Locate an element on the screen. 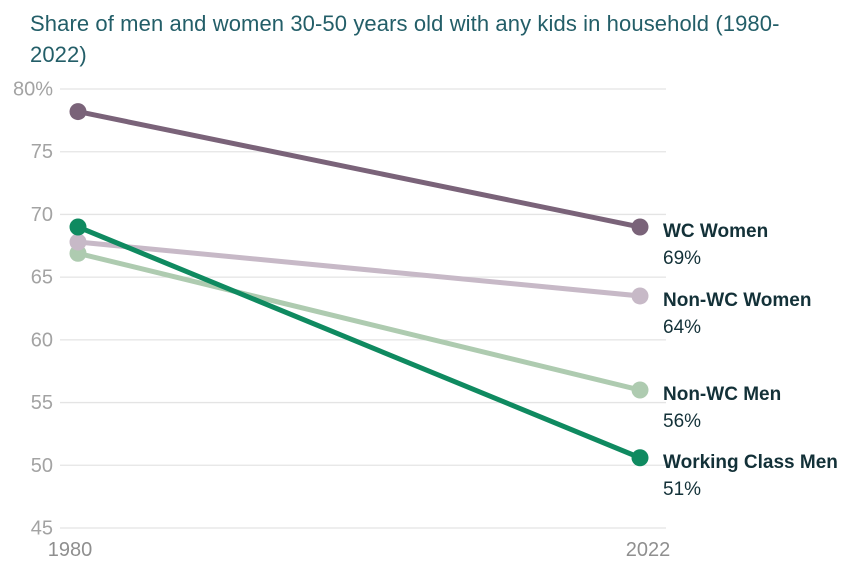  y-tick-label: 50 is located at coordinates (42, 466).